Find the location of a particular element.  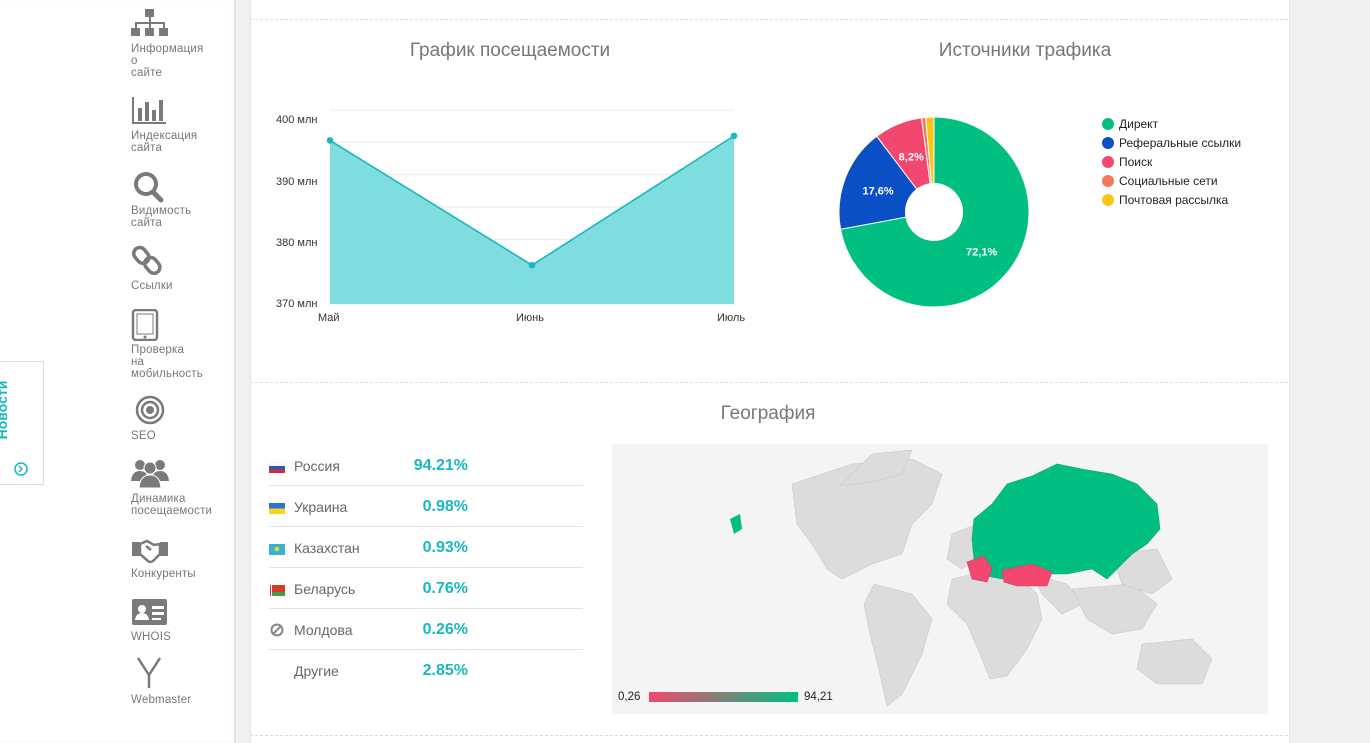

sidebar-item-competitors: Конкуренты is located at coordinates (181, 560).